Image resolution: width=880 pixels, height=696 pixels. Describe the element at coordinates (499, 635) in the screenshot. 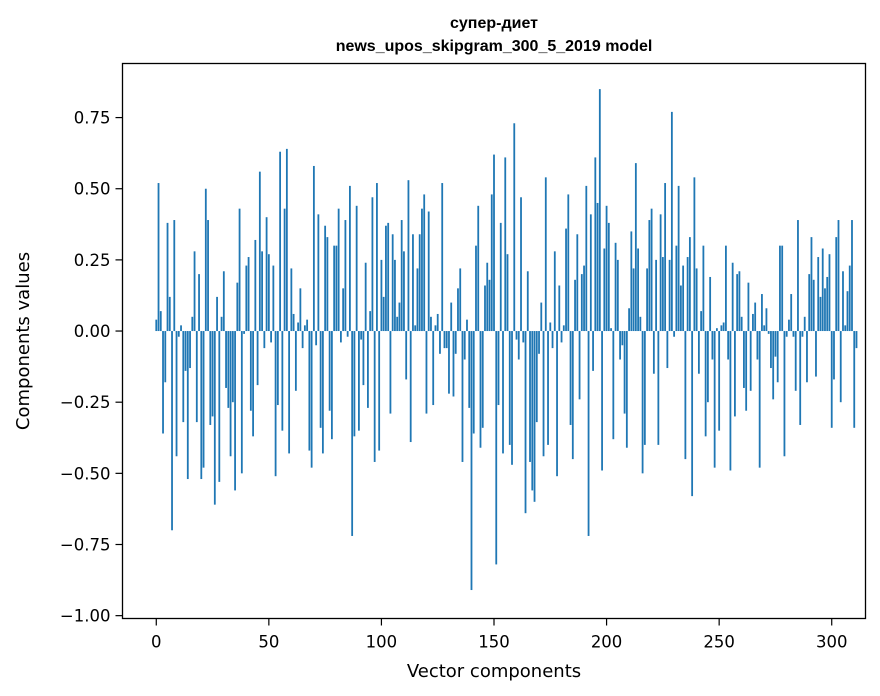

I see `x-axis-ticks: 0 50 100 150 200 250 300` at that location.